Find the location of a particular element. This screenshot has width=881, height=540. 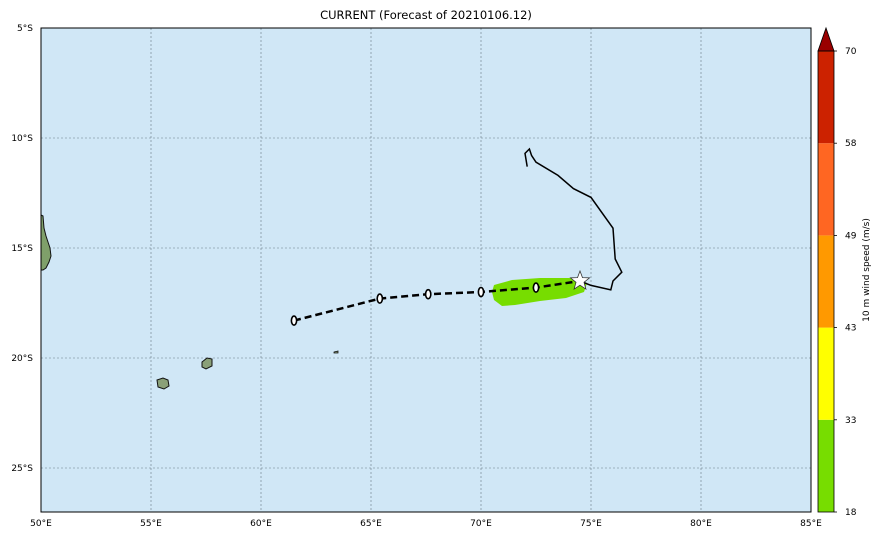

colorbar-extend-arrow is located at coordinates (826, 39).